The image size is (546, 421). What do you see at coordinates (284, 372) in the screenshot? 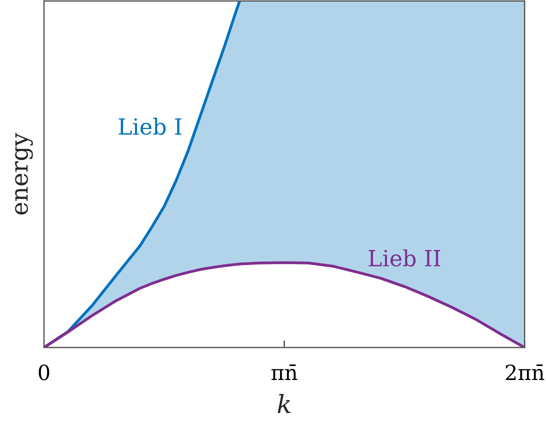
I see `x-tick-label: πn̄` at bounding box center [284, 372].